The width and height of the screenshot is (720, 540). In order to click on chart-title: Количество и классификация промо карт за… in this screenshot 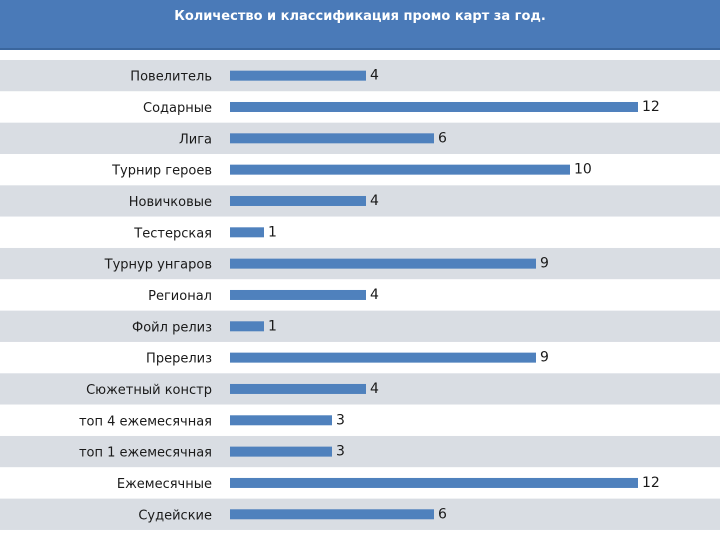, I will do `click(360, 16)`.